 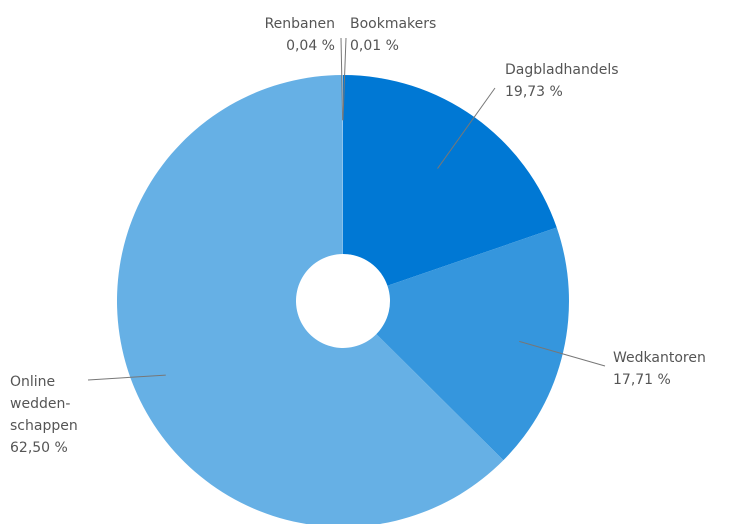 What do you see at coordinates (393, 24) in the screenshot?
I see `category-label: Bookmakers` at bounding box center [393, 24].